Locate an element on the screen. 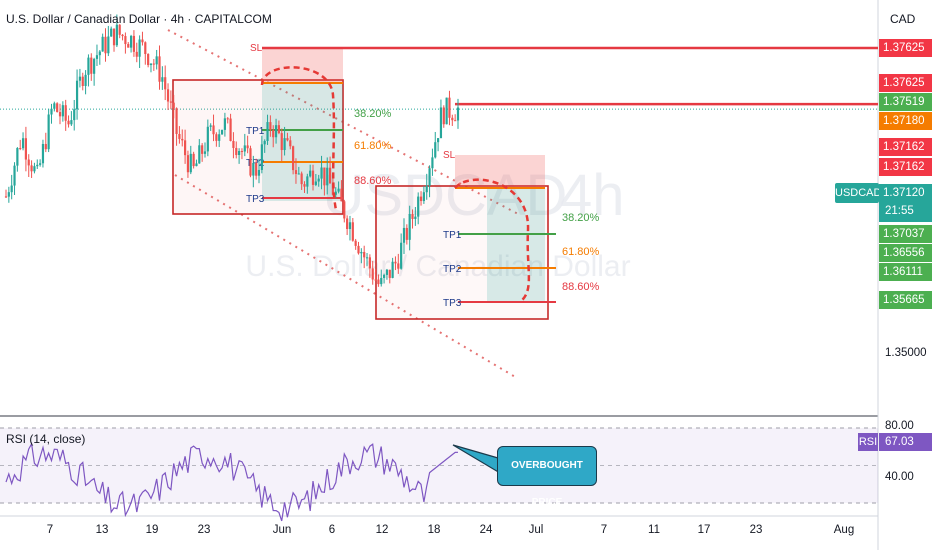 The image size is (932, 550). watermark-timeframe: 4h is located at coordinates (592, 195).